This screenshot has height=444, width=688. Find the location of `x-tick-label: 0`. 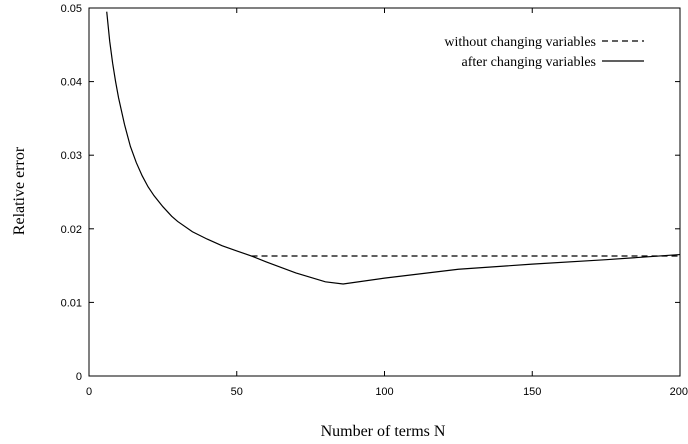

x-tick-label: 0 is located at coordinates (89, 392).